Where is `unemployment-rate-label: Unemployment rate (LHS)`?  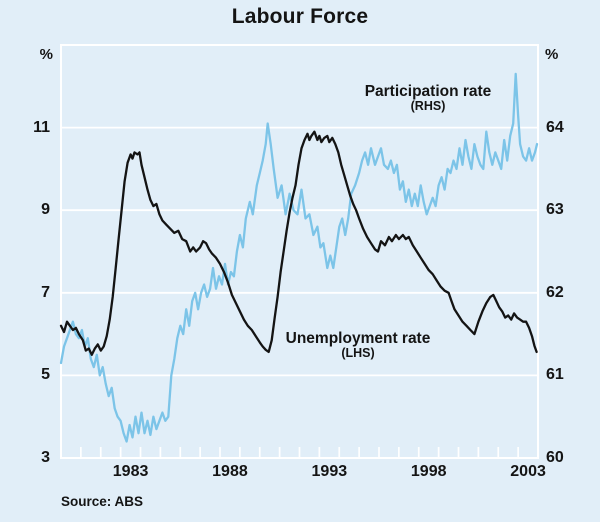 unemployment-rate-label: Unemployment rate (LHS) is located at coordinates (358, 345).